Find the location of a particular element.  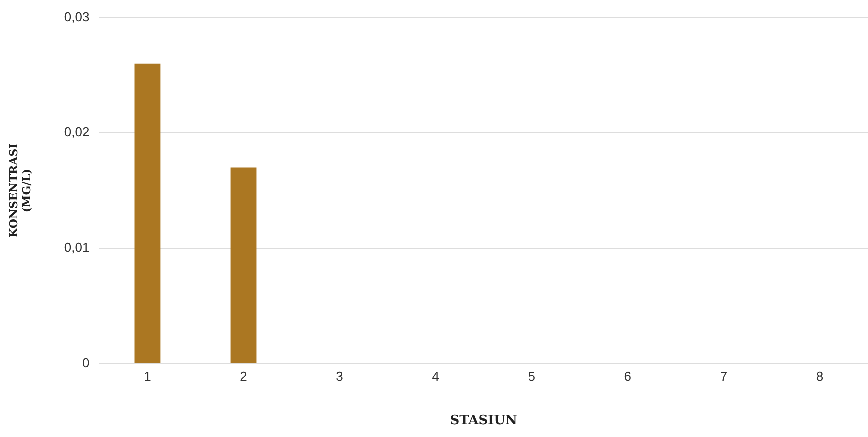

x-tick-label: 1 is located at coordinates (148, 376).